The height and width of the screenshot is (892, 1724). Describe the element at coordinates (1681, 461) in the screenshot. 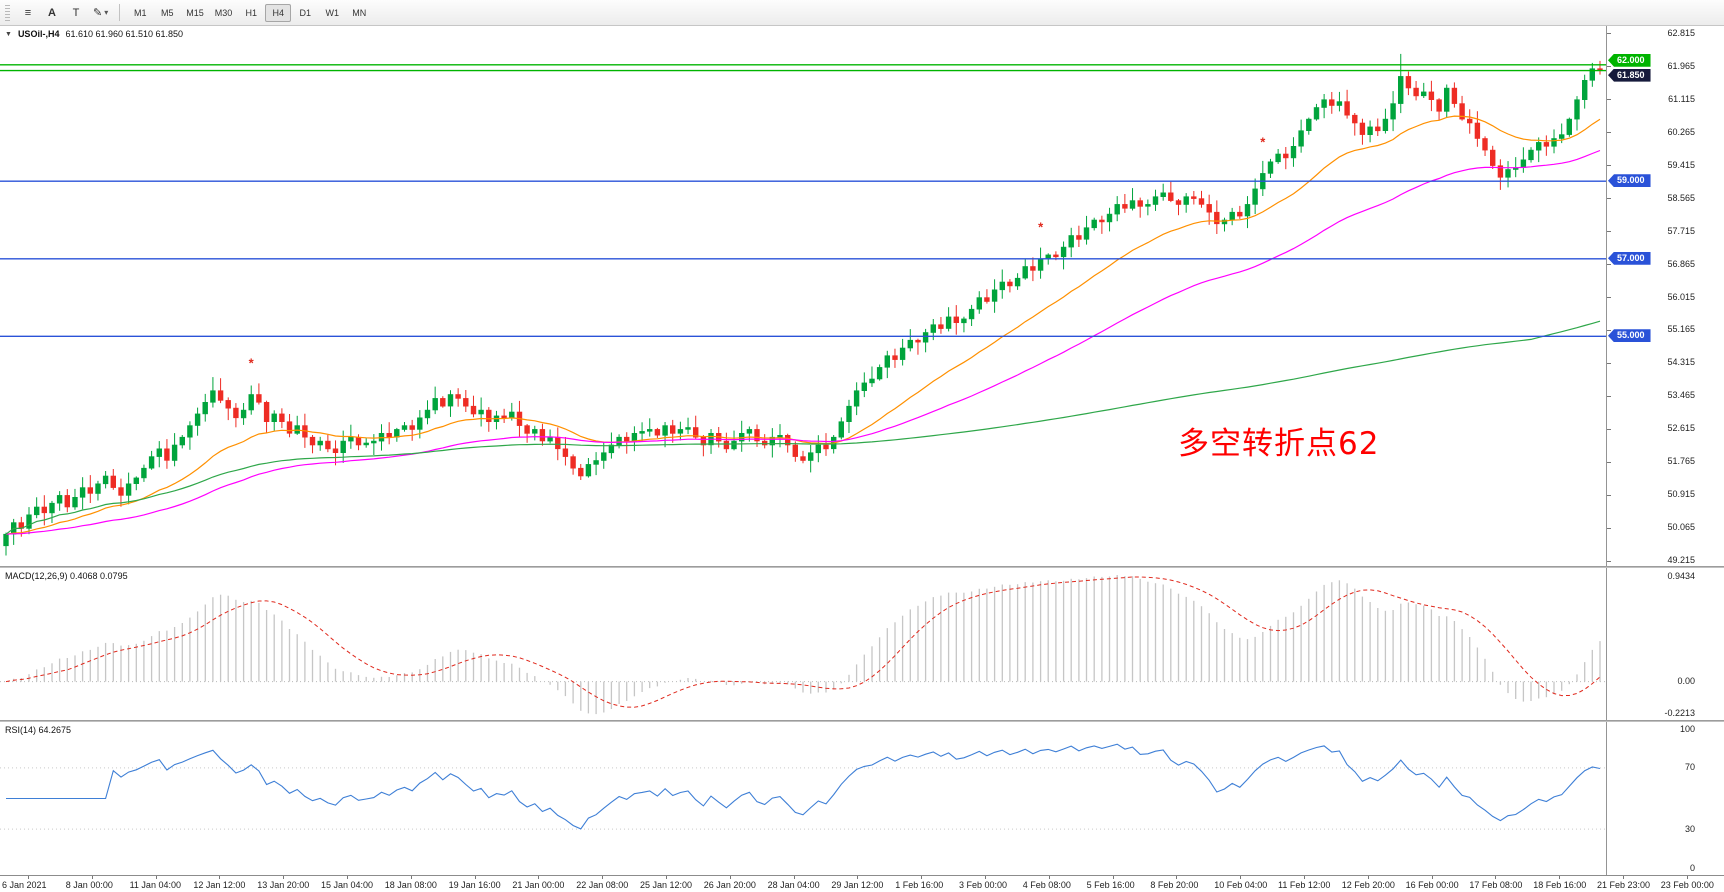

I see `price-axis-label: 51.765` at that location.